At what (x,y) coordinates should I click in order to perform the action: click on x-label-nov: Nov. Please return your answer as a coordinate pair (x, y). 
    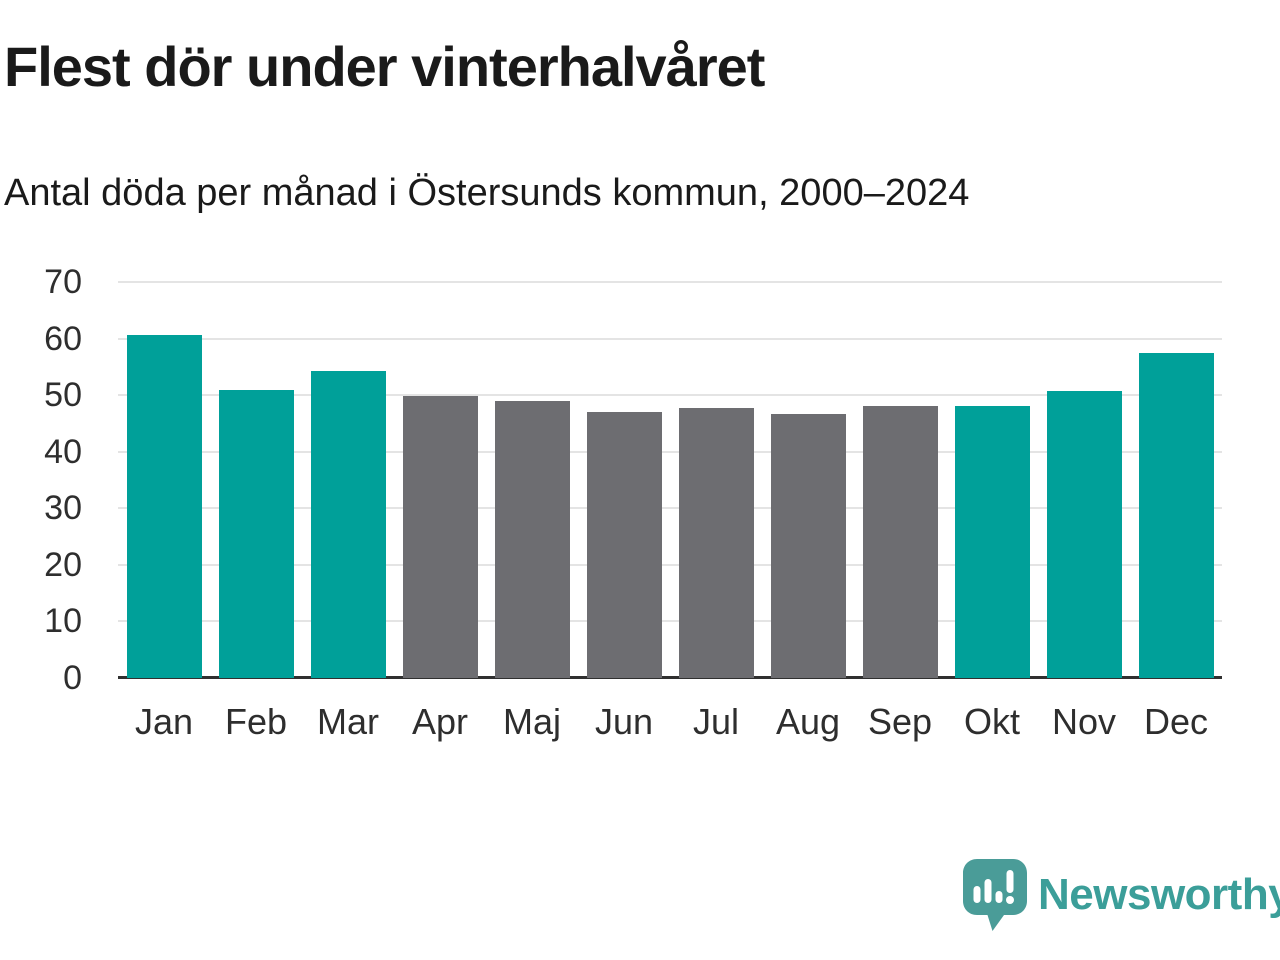
    Looking at the image, I should click on (1084, 721).